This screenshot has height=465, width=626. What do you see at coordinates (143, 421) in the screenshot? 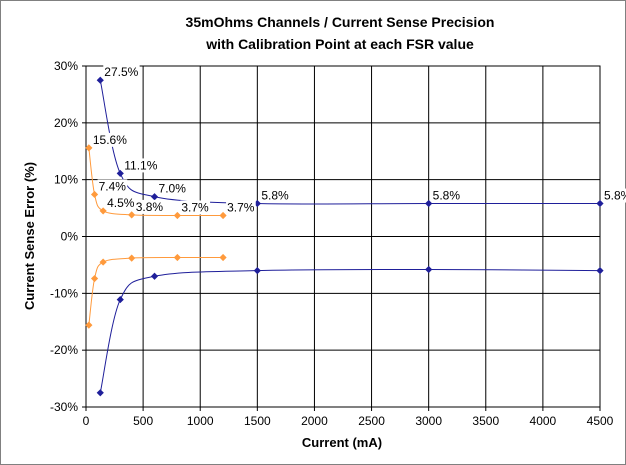
I see `x-tick-label: 500` at bounding box center [143, 421].